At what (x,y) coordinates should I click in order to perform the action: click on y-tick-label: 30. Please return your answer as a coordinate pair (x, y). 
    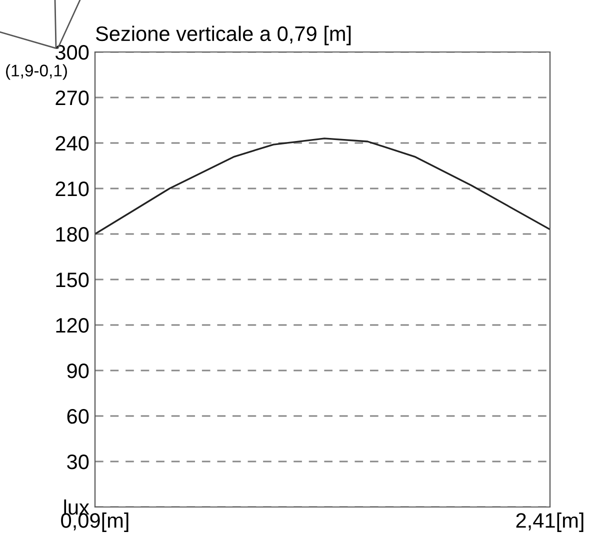
    Looking at the image, I should click on (78, 462).